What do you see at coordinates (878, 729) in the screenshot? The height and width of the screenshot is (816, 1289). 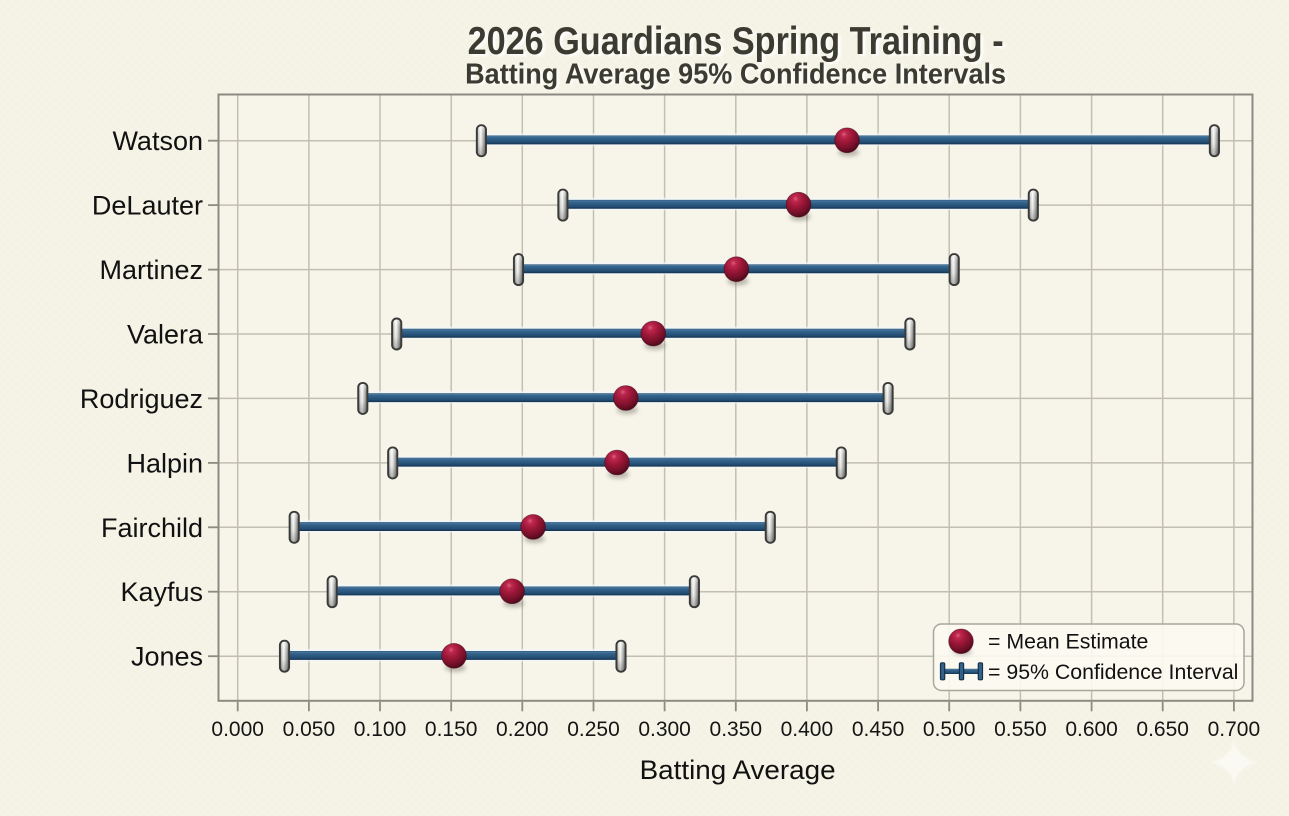 I see `svg-text: 0.450` at bounding box center [878, 729].